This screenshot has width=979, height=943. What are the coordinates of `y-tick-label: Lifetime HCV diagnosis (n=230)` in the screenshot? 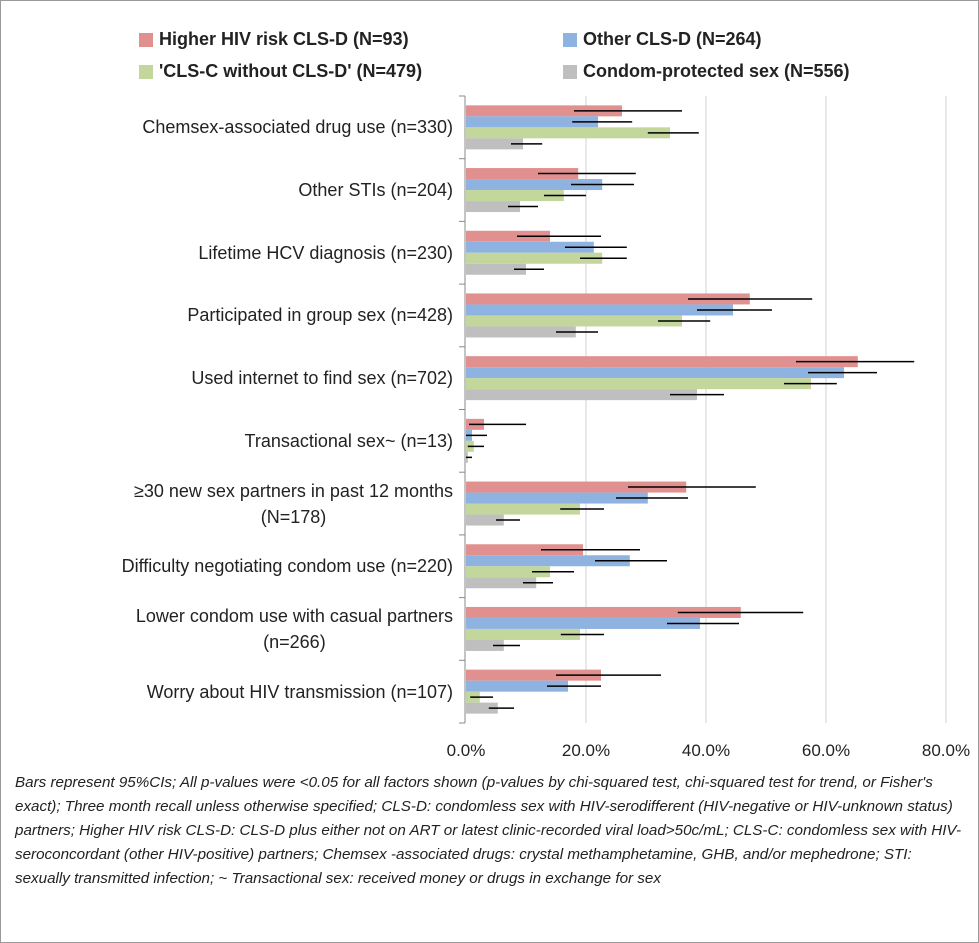 It's located at (325, 252).